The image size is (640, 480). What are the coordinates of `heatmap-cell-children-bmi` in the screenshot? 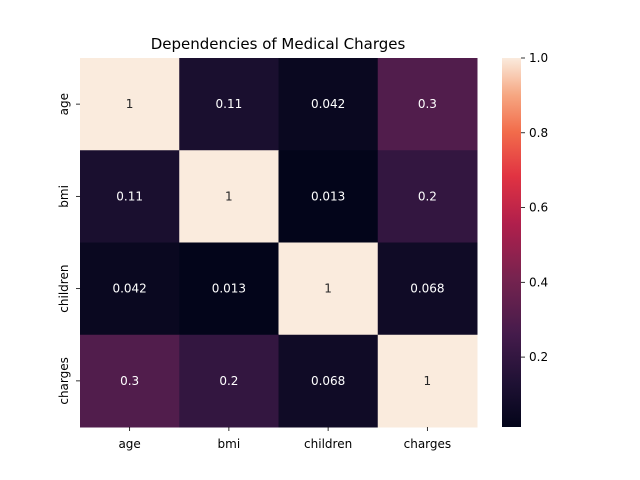 It's located at (229, 289).